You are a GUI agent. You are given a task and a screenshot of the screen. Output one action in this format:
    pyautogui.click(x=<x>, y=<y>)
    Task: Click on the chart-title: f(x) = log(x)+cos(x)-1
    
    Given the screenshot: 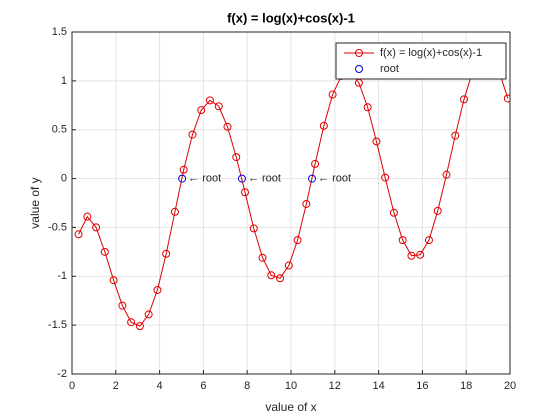 What is the action you would take?
    pyautogui.click(x=291, y=17)
    